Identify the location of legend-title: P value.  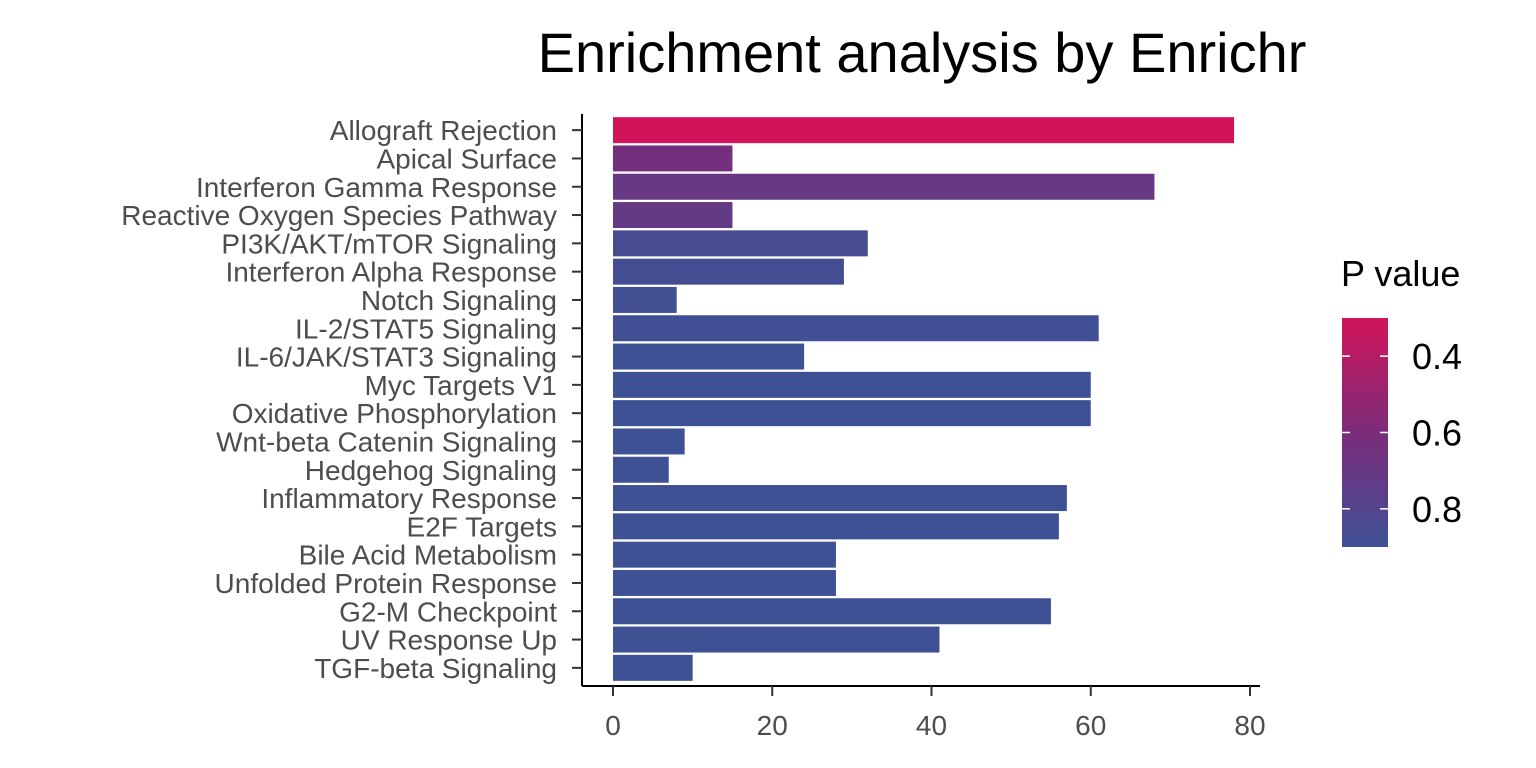
(1400, 273).